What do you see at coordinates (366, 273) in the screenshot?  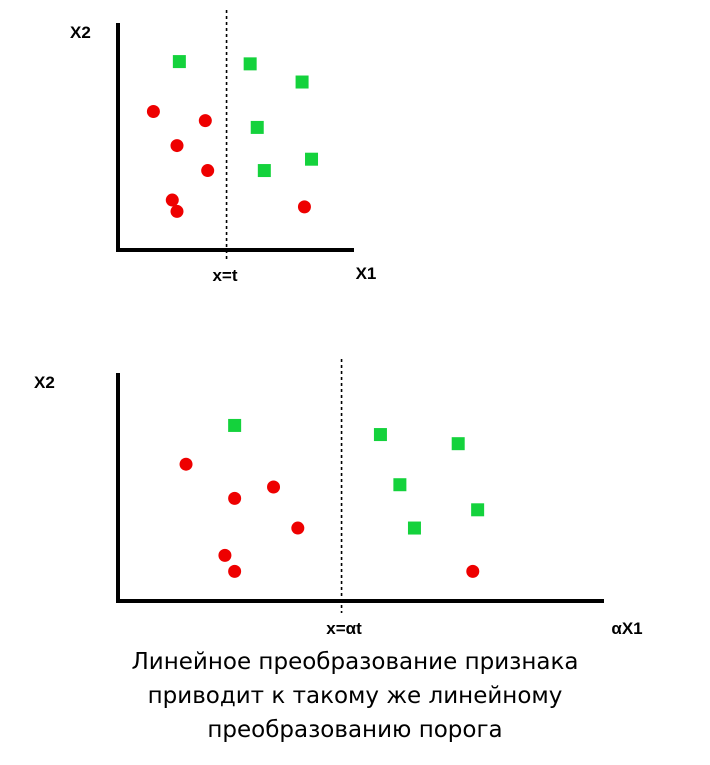 I see `top-x-axis-label: X1` at bounding box center [366, 273].